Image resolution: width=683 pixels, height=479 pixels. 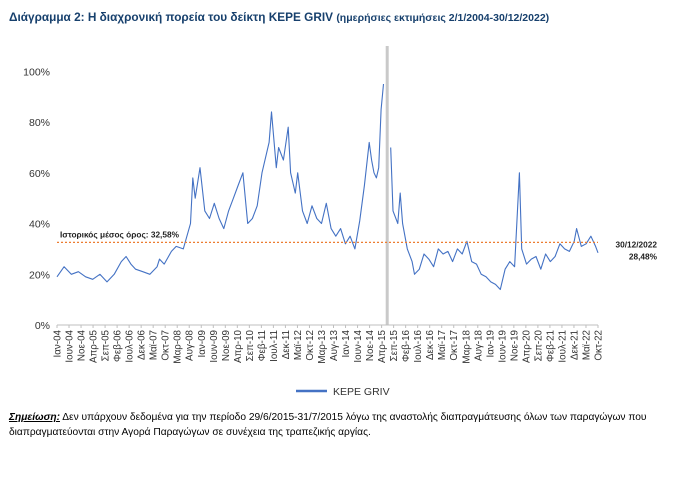 I want to click on legend: ΚΕΡΕ GRIV, so click(x=343, y=392).